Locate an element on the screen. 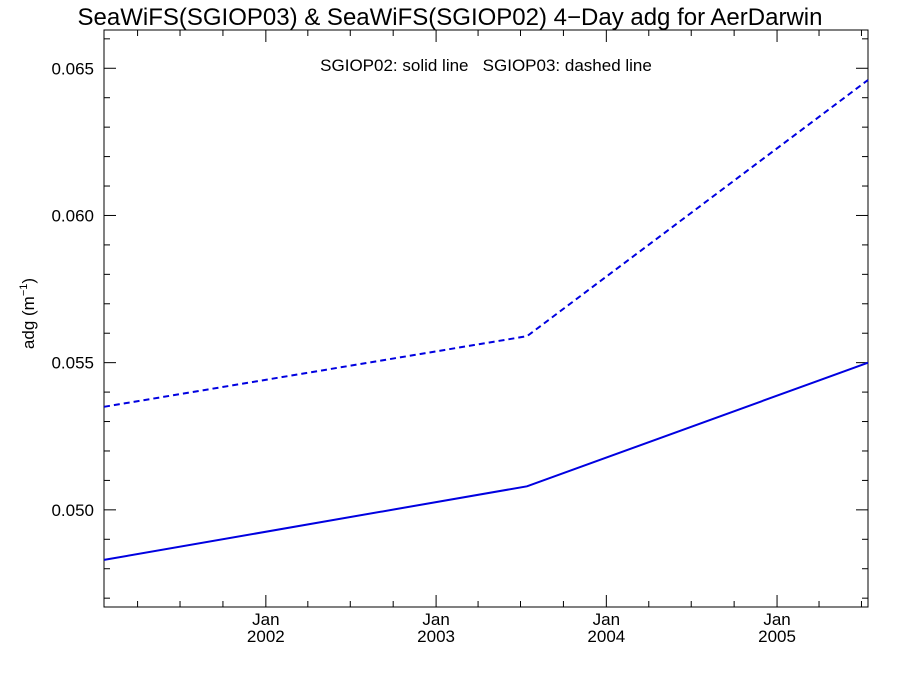 Image resolution: width=900 pixels, height=675 pixels. x-tick-label-year: 2003 is located at coordinates (436, 636).